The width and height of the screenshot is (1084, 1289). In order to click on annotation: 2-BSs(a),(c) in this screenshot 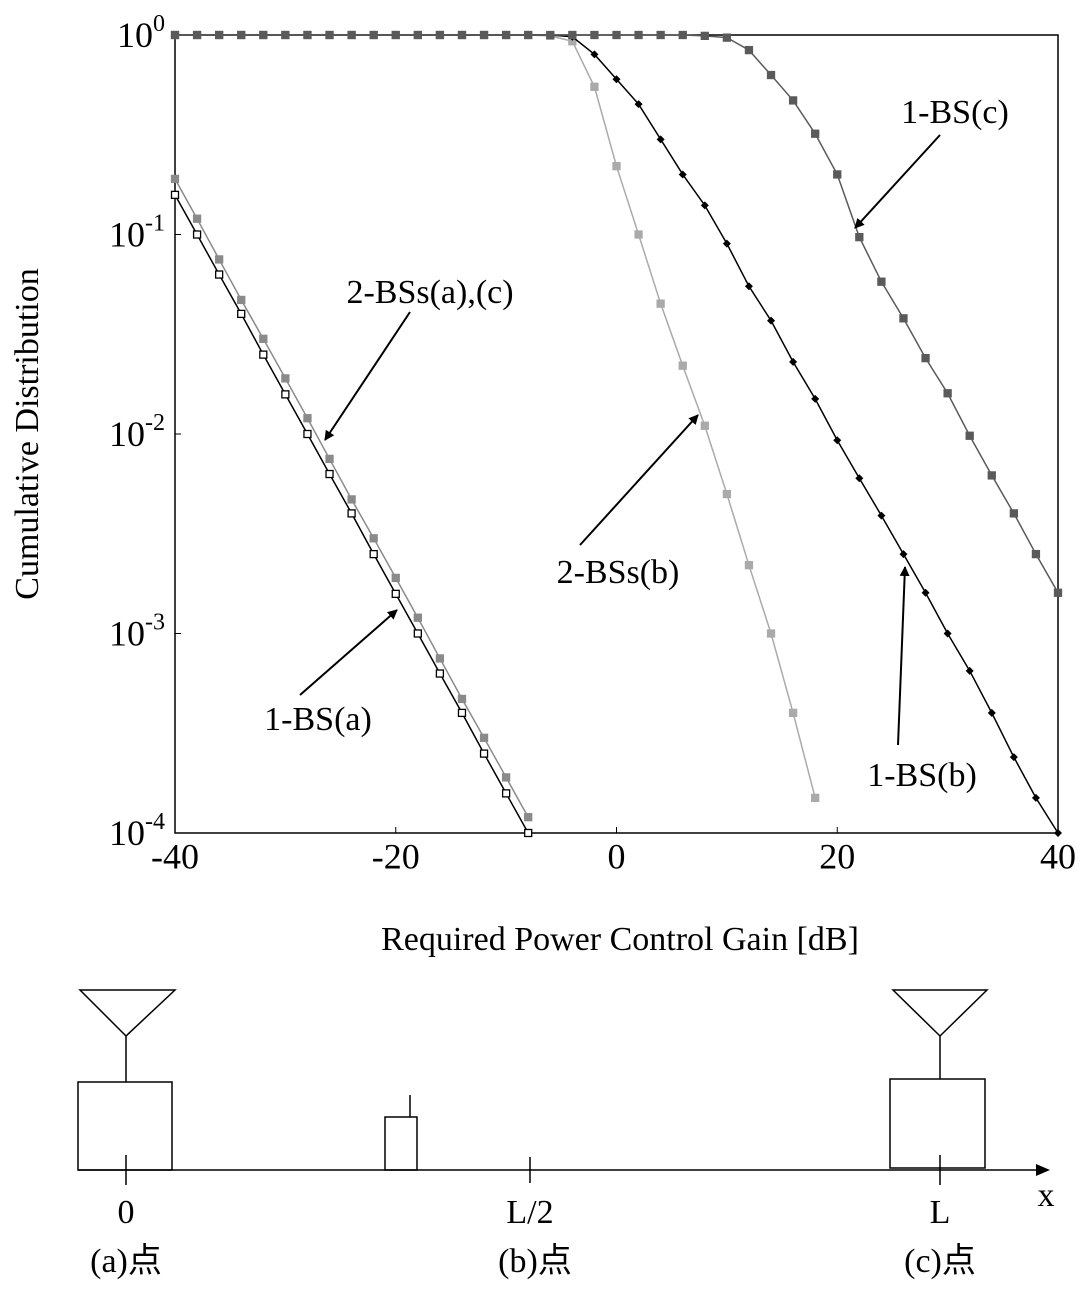, I will do `click(429, 292)`.